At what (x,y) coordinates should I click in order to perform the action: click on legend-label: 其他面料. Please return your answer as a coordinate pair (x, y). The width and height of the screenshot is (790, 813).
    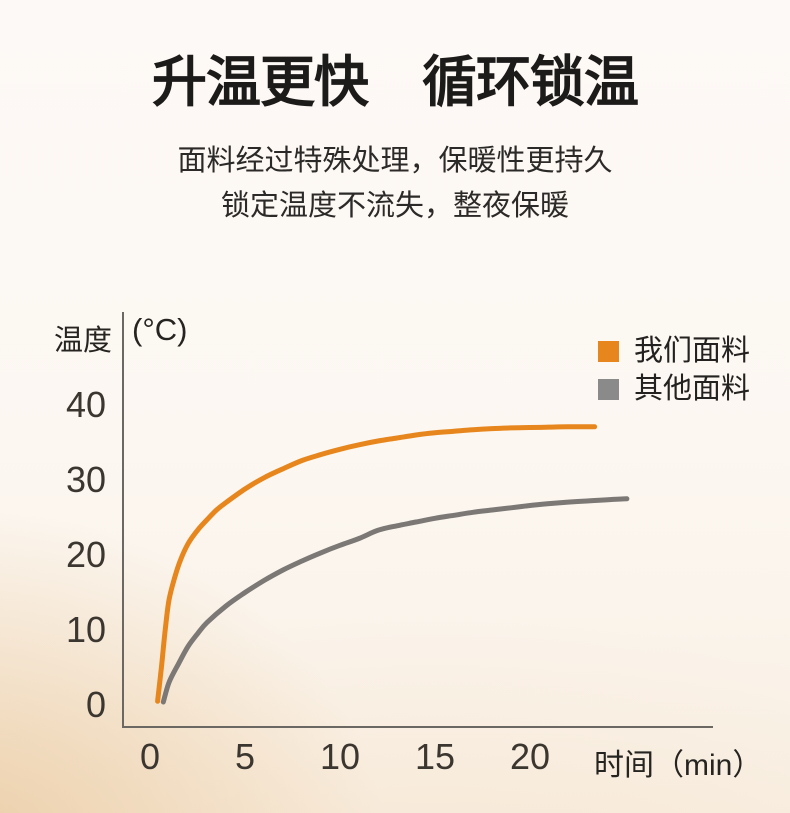
    Looking at the image, I should click on (692, 389).